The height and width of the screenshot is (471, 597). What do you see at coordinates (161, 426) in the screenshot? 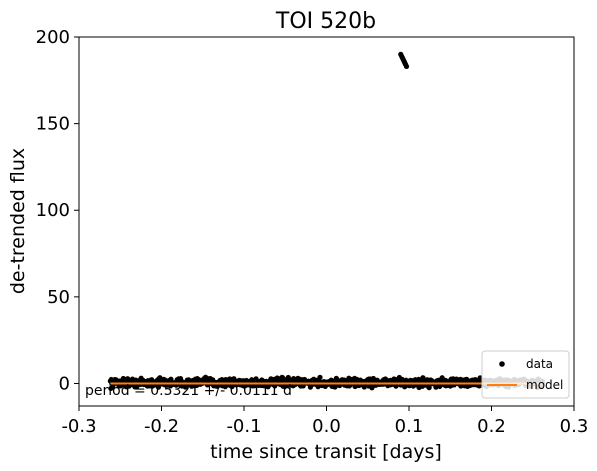
I see `x-tick-label: -0.2` at bounding box center [161, 426].